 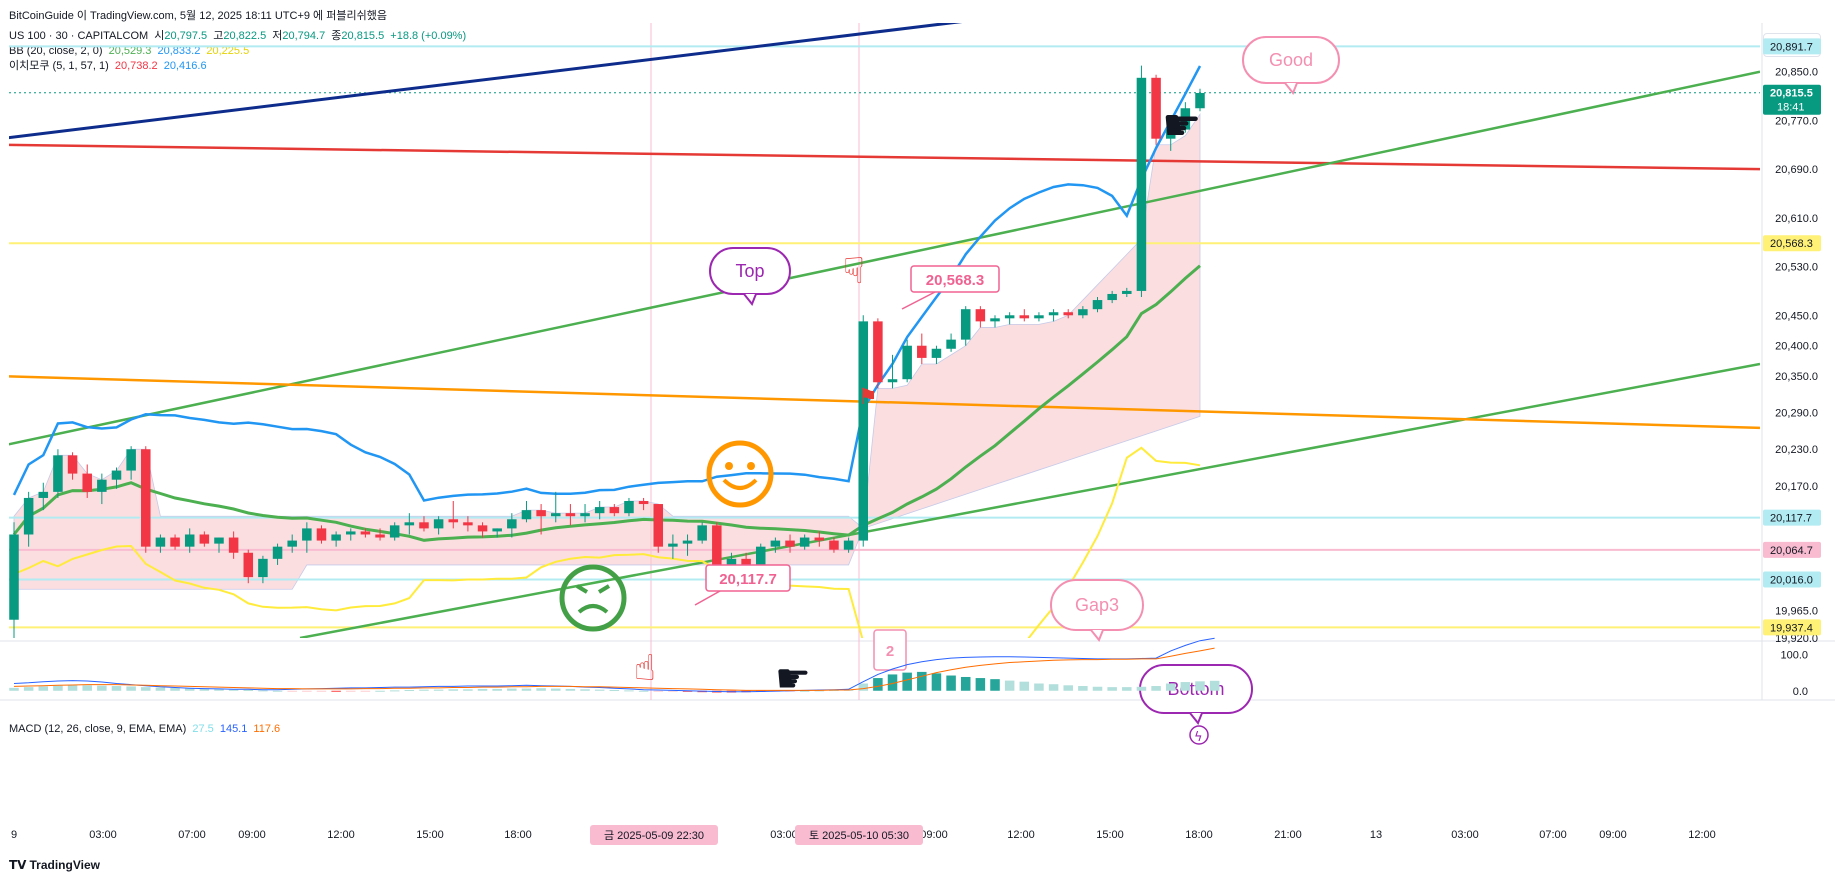 I want to click on top-label: Top, so click(x=750, y=276).